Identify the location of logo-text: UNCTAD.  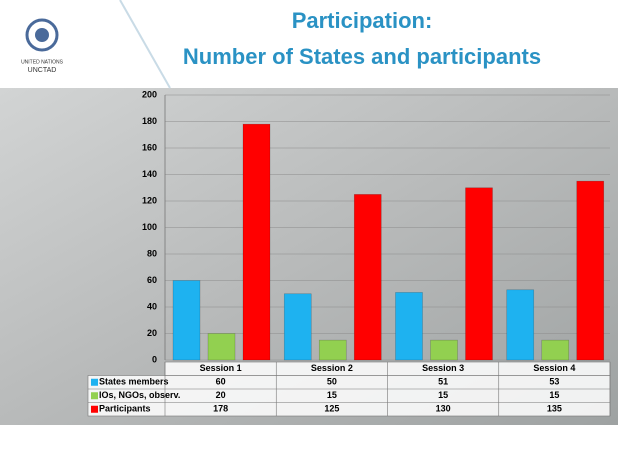
(42, 70).